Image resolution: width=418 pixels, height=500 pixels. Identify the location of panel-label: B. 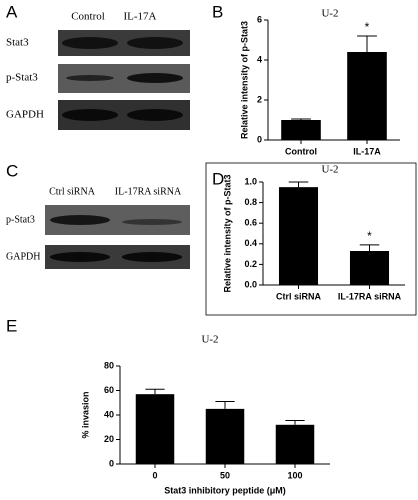
(217, 11).